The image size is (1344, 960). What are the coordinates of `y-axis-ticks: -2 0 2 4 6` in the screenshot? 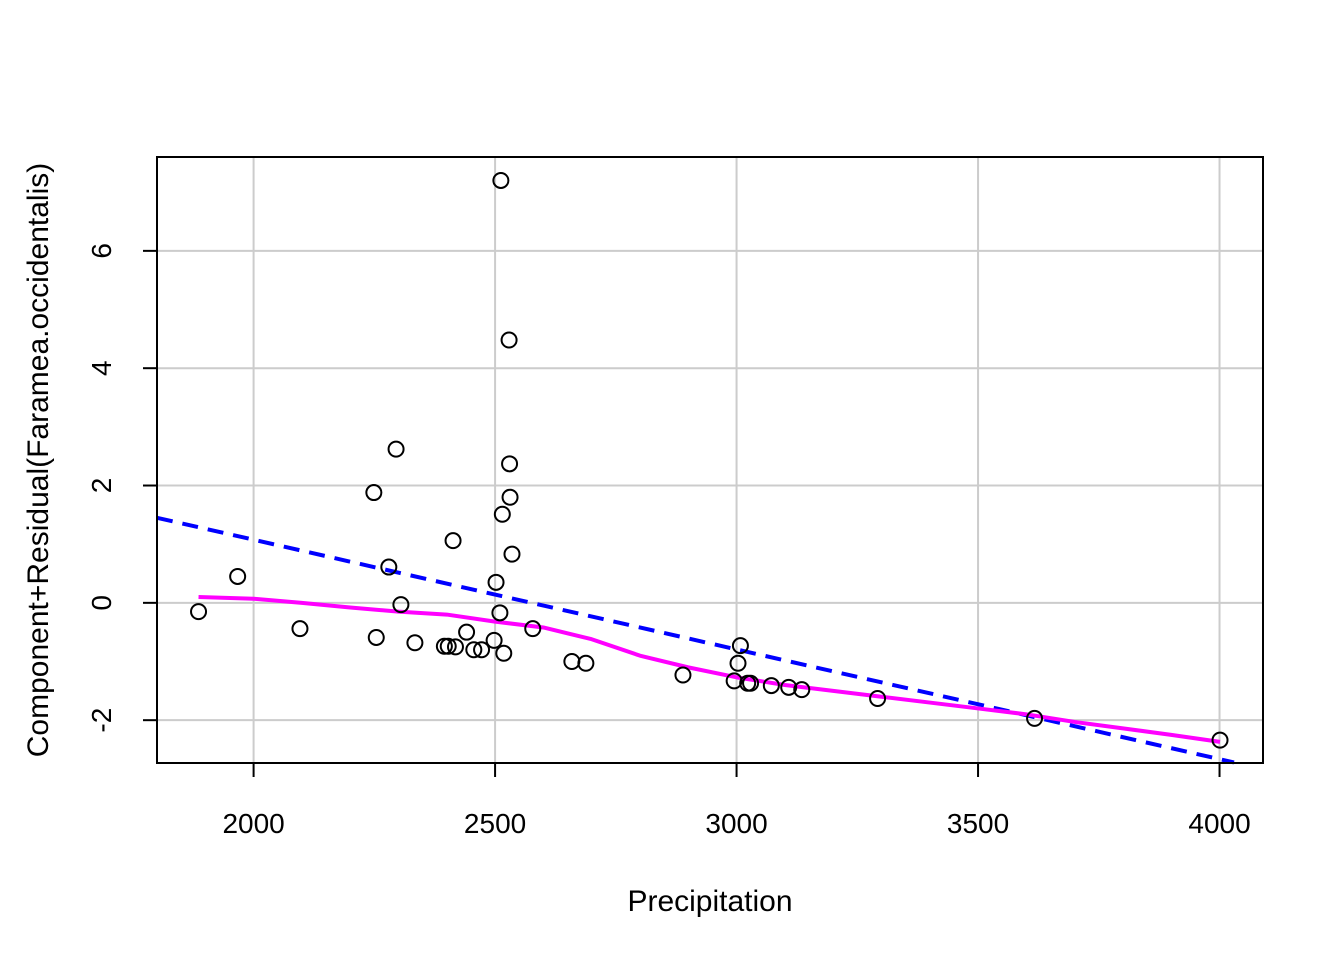 It's located at (121, 488).